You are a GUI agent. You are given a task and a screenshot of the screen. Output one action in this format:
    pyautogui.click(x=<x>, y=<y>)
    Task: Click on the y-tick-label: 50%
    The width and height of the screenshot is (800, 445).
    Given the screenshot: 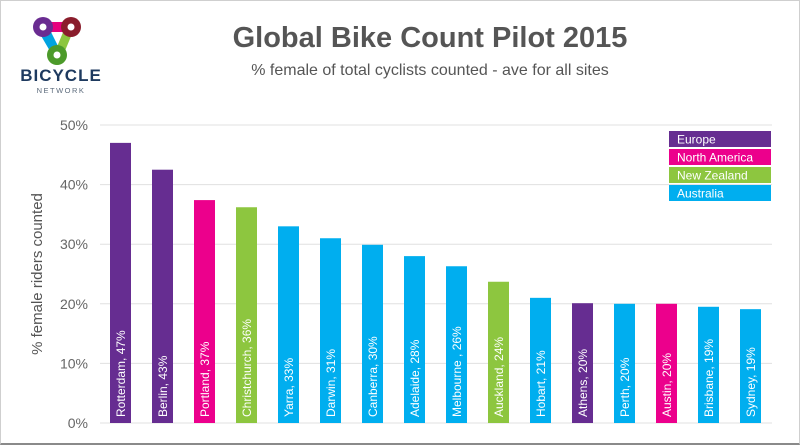 What is the action you would take?
    pyautogui.click(x=74, y=125)
    